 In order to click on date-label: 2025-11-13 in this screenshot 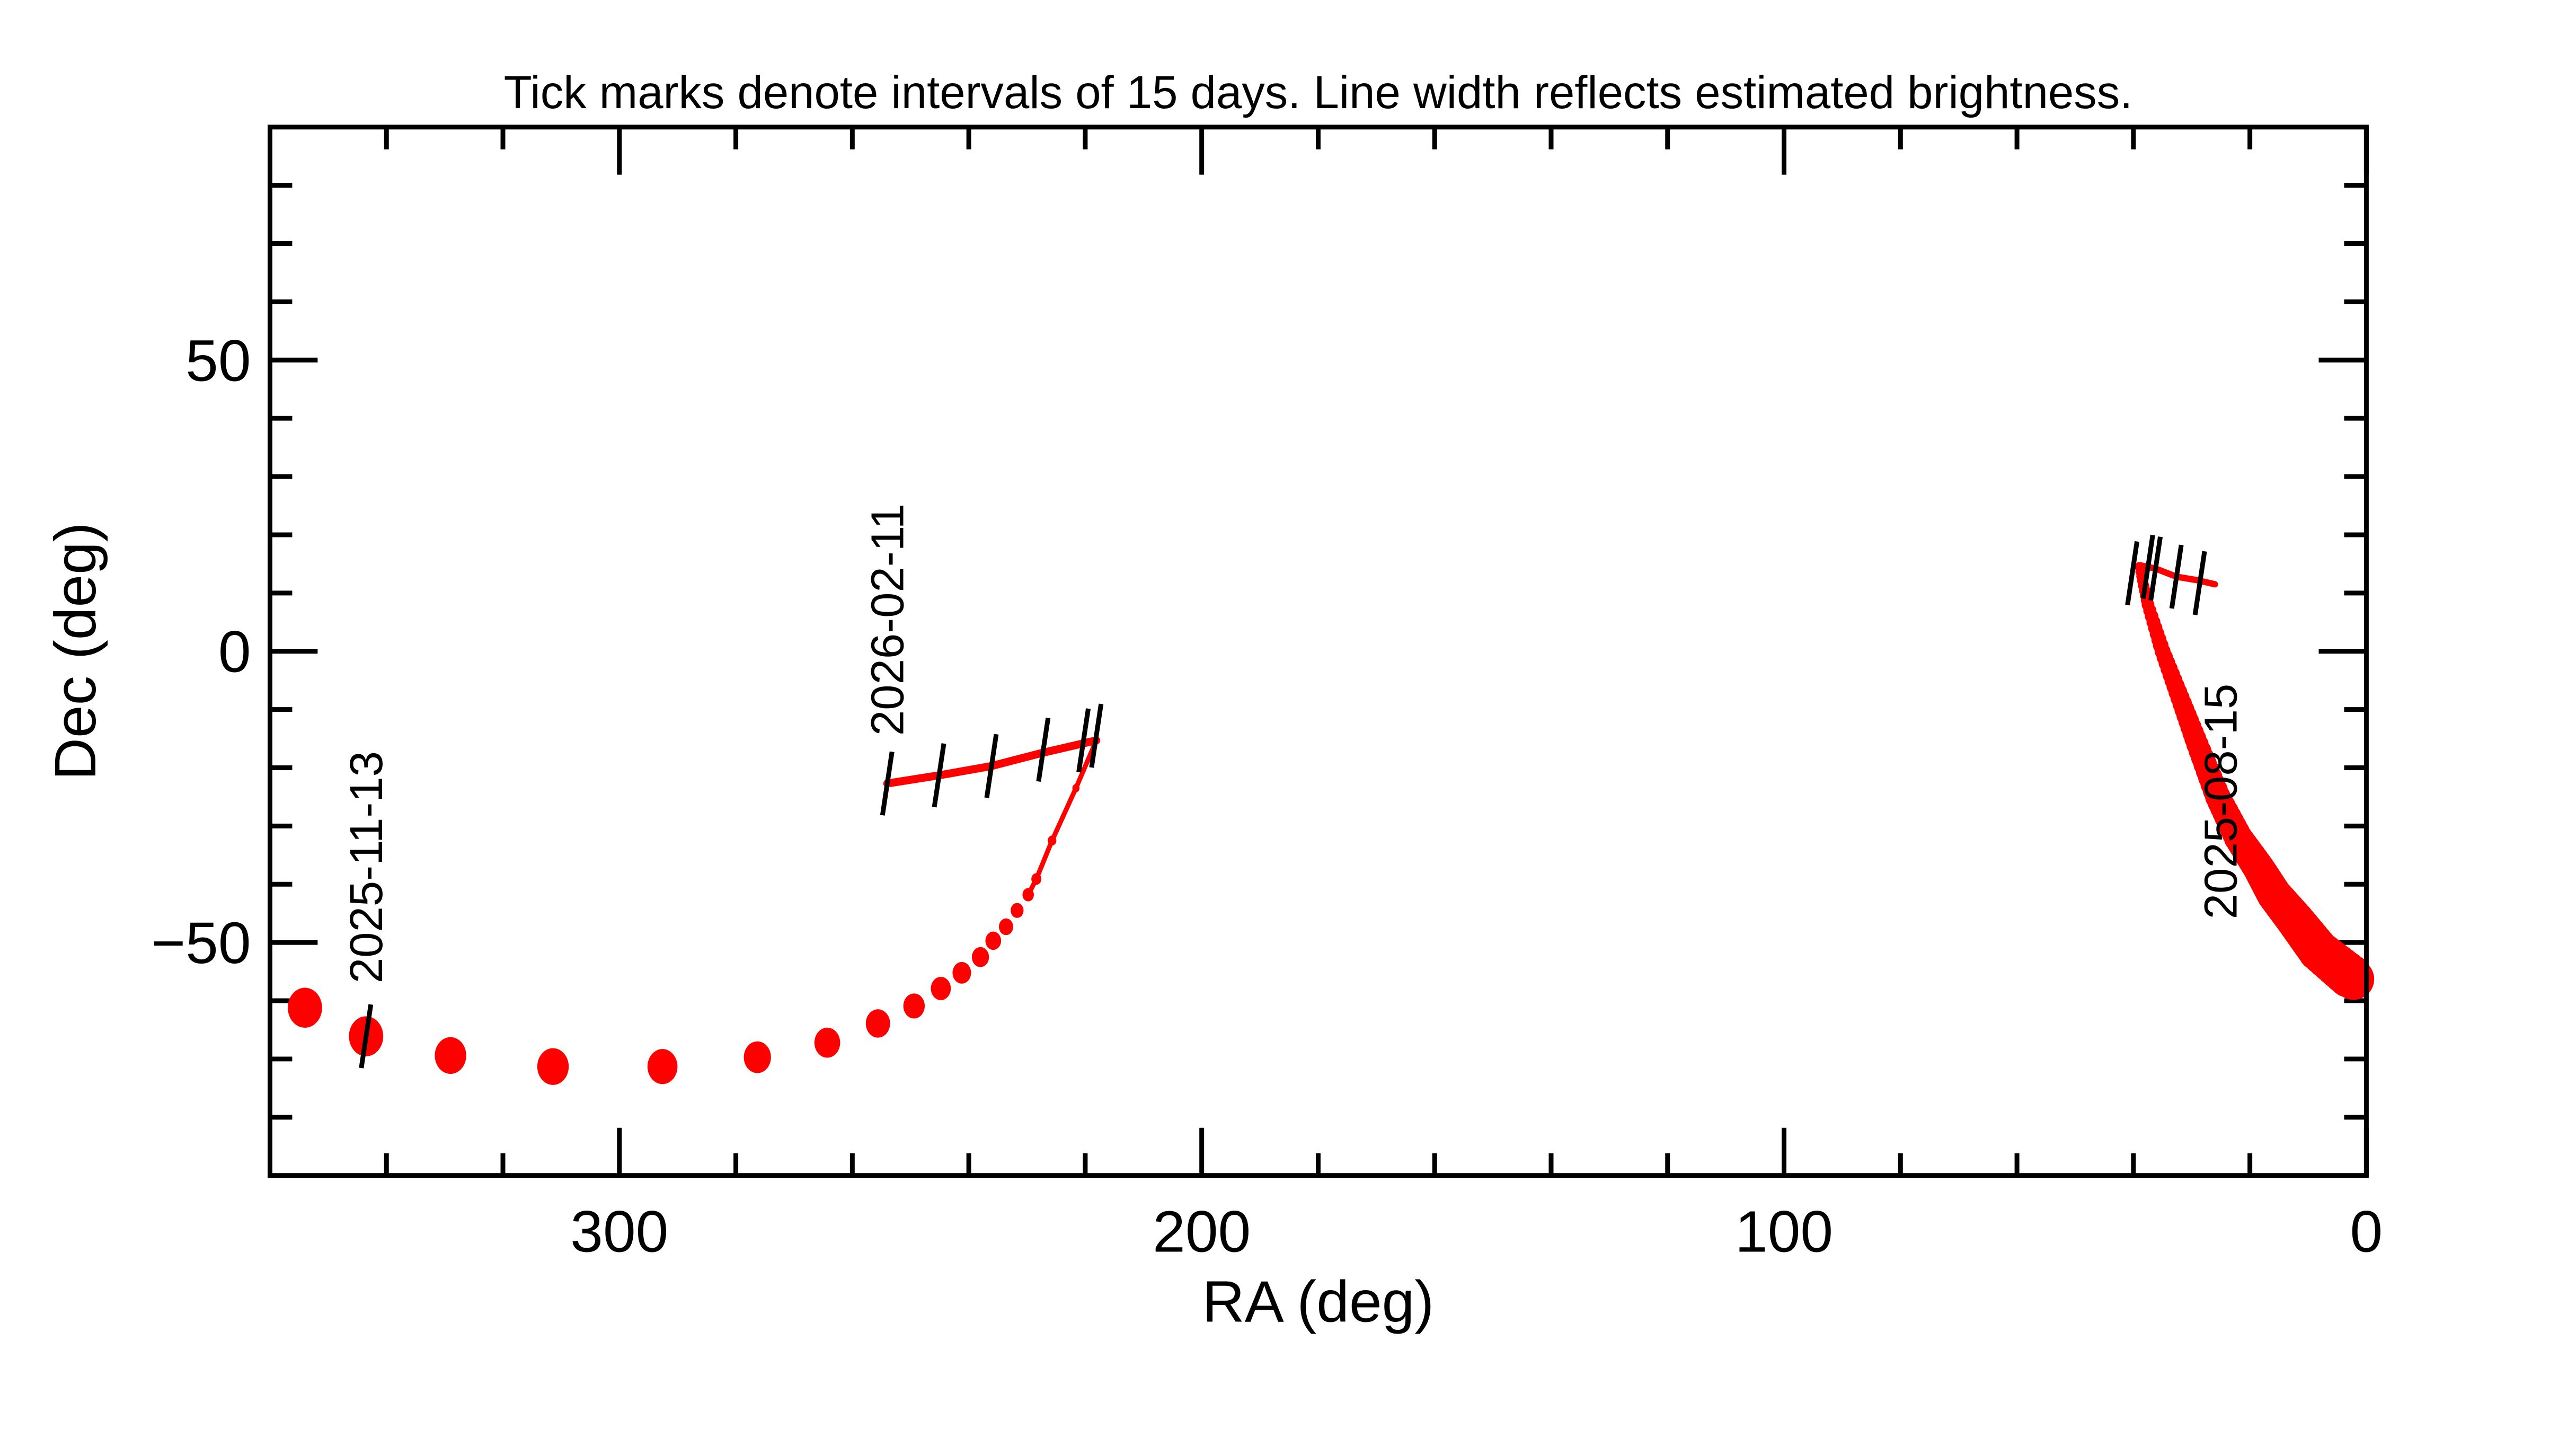, I will do `click(366, 867)`.